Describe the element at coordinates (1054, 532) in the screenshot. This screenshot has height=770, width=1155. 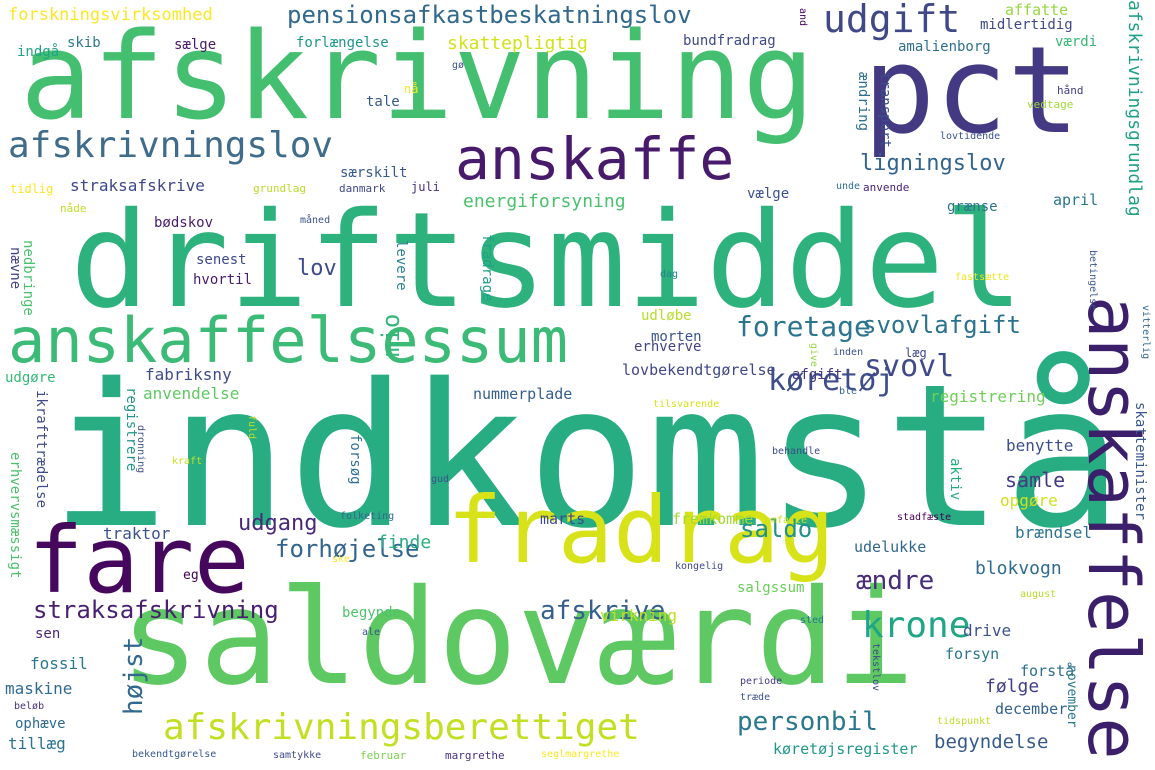
I see `word-brændsel: brændsel` at that location.